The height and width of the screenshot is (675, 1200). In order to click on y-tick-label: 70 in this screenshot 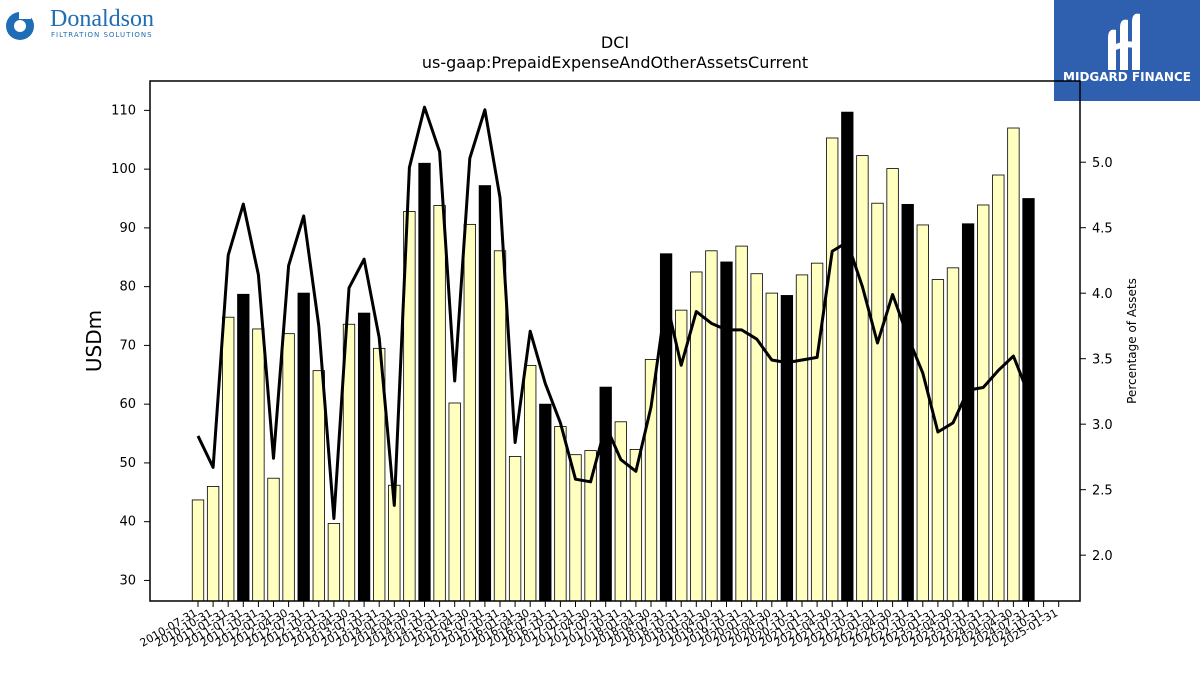, I will do `click(127, 345)`.